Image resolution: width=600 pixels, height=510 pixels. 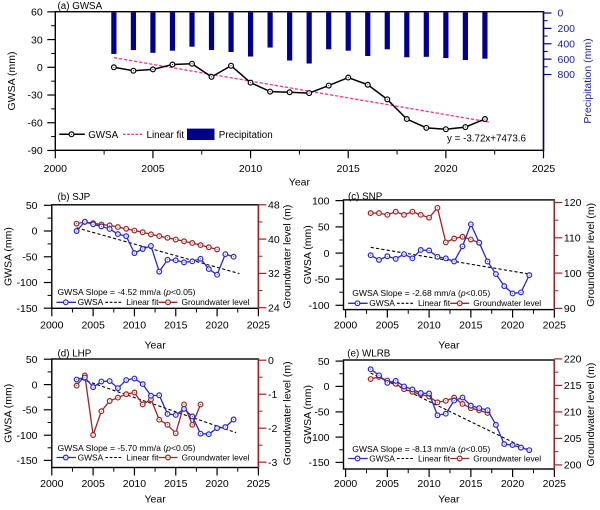 I want to click on svg-text: Precipitation, so click(x=246, y=135).